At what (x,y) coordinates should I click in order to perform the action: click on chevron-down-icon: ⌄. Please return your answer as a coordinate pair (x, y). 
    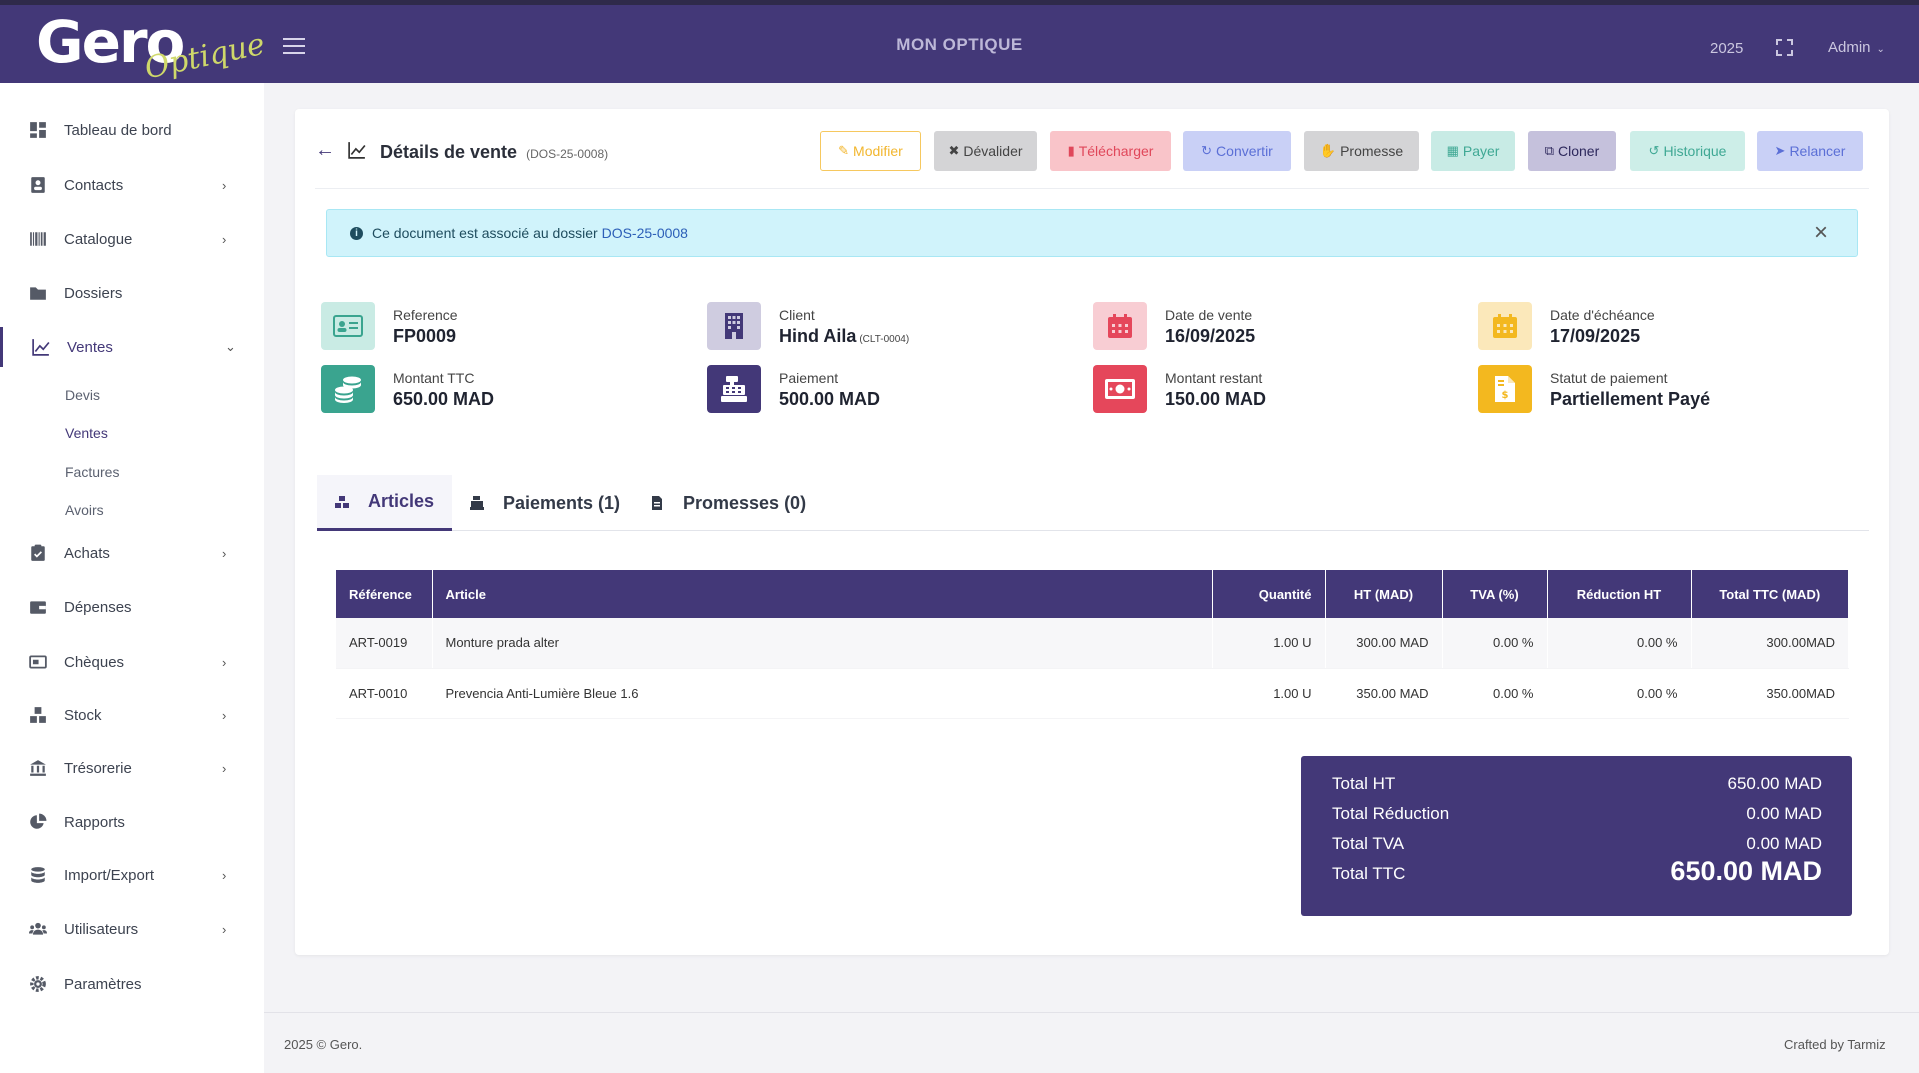
    Looking at the image, I should click on (230, 346).